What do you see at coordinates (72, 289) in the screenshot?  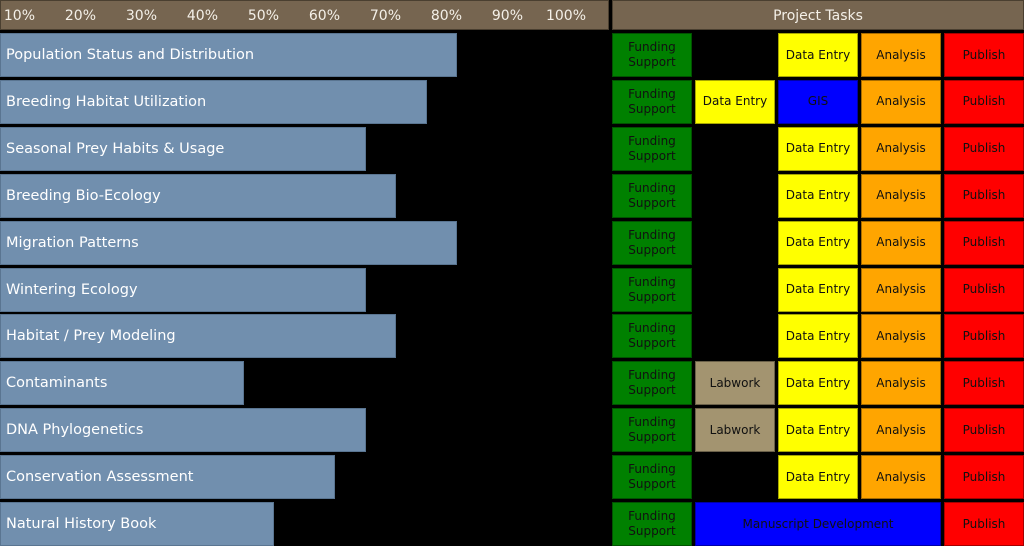 I see `category-label: Wintering Ecology` at bounding box center [72, 289].